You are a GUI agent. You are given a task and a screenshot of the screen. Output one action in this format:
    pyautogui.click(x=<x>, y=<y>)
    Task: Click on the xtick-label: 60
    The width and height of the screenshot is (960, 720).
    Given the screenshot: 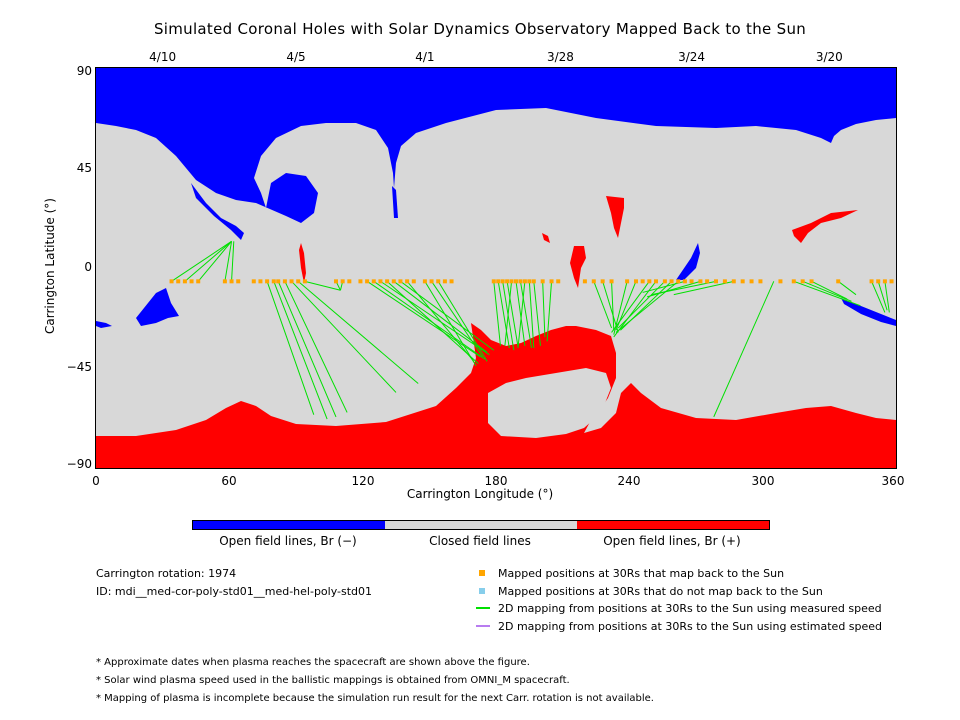 What is the action you would take?
    pyautogui.click(x=229, y=481)
    